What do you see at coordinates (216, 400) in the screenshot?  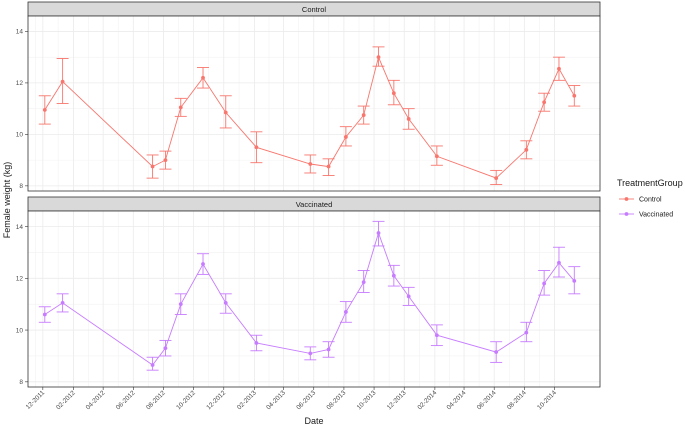 I see `x-tick-label: 12-2012` at bounding box center [216, 400].